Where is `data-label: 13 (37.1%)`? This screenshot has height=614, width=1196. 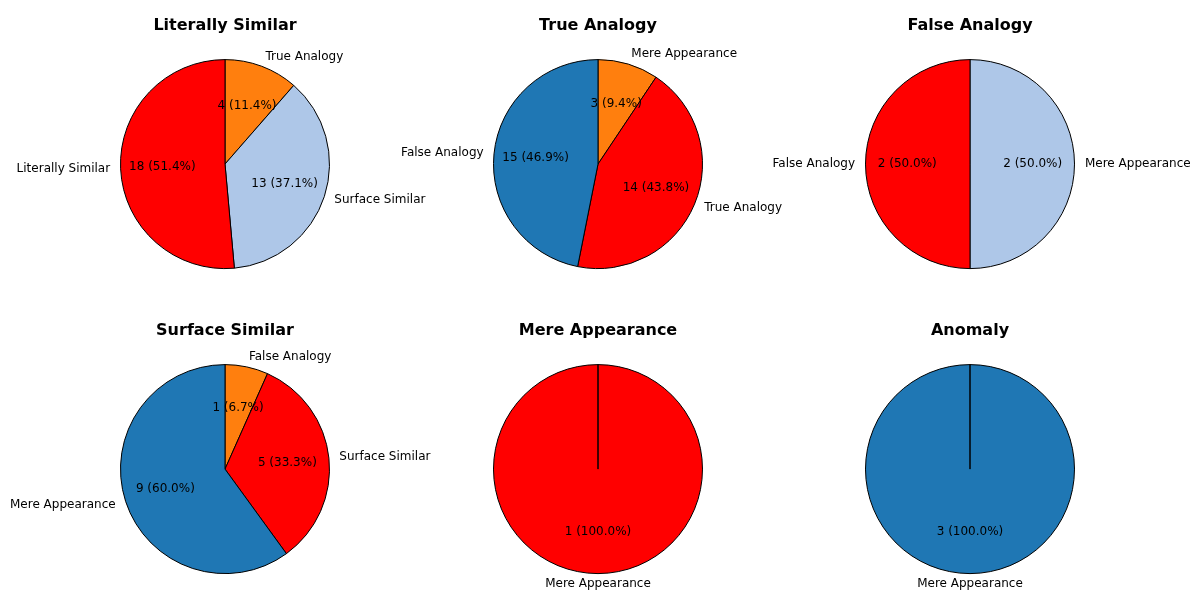
data-label: 13 (37.1%) is located at coordinates (284, 182).